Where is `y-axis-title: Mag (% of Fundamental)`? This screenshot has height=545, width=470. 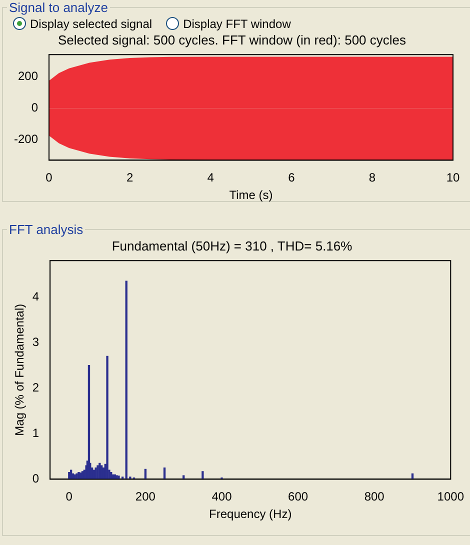 y-axis-title: Mag (% of Fundamental) is located at coordinates (19, 370).